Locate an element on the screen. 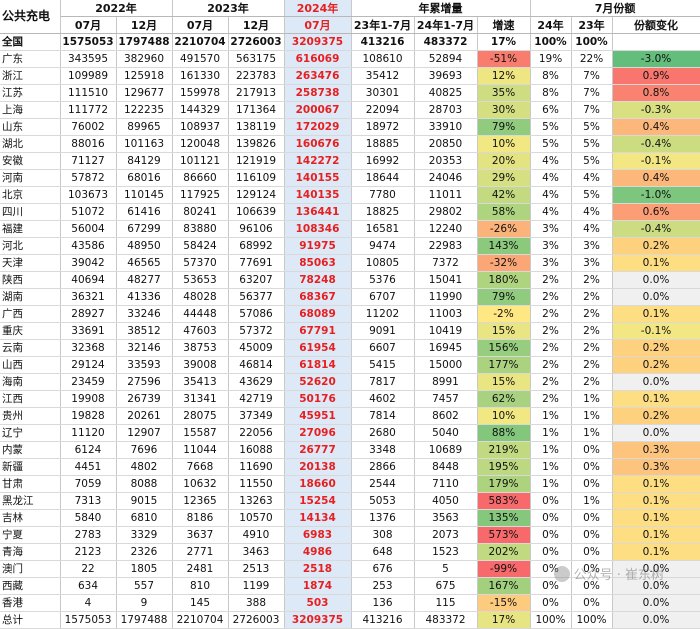  cell-growth: 12% is located at coordinates (504, 76).